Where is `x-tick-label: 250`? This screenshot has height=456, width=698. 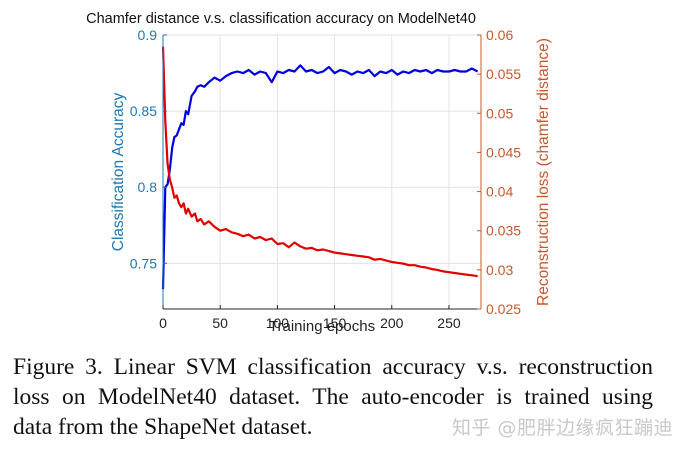
x-tick-label: 250 is located at coordinates (449, 323).